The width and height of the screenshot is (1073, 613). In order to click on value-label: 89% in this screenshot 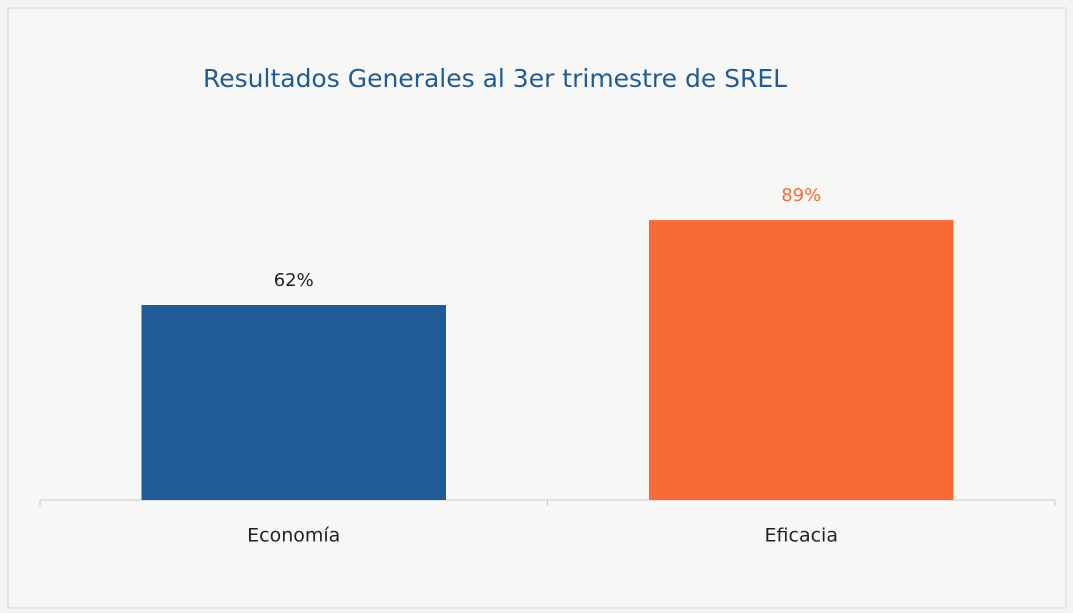, I will do `click(801, 195)`.